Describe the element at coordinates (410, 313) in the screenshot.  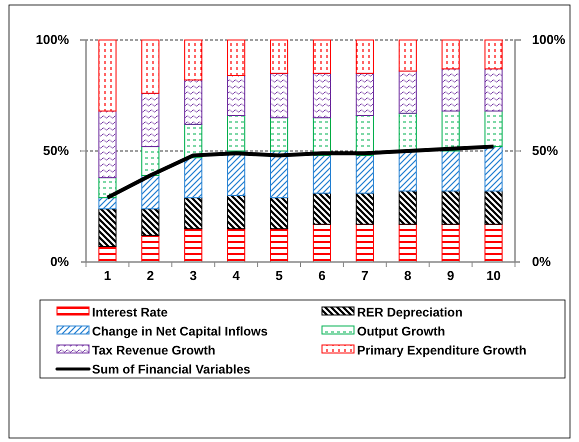
I see `legend-label: RER Depreciation` at that location.